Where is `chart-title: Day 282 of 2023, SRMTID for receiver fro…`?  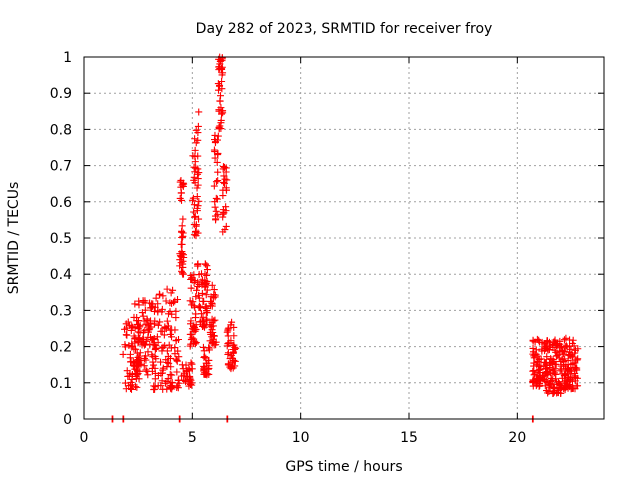 chart-title: Day 282 of 2023, SRMTID for receiver fro… is located at coordinates (344, 29).